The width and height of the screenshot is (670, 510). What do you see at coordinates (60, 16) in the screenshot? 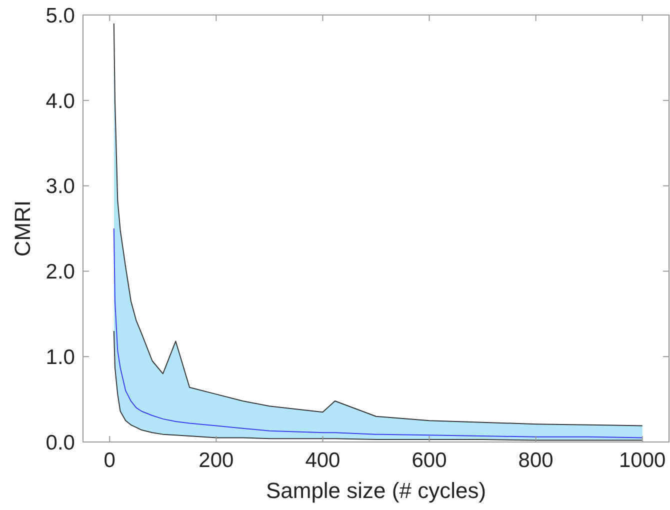
I see `y-tick-label: 5.0` at bounding box center [60, 16].